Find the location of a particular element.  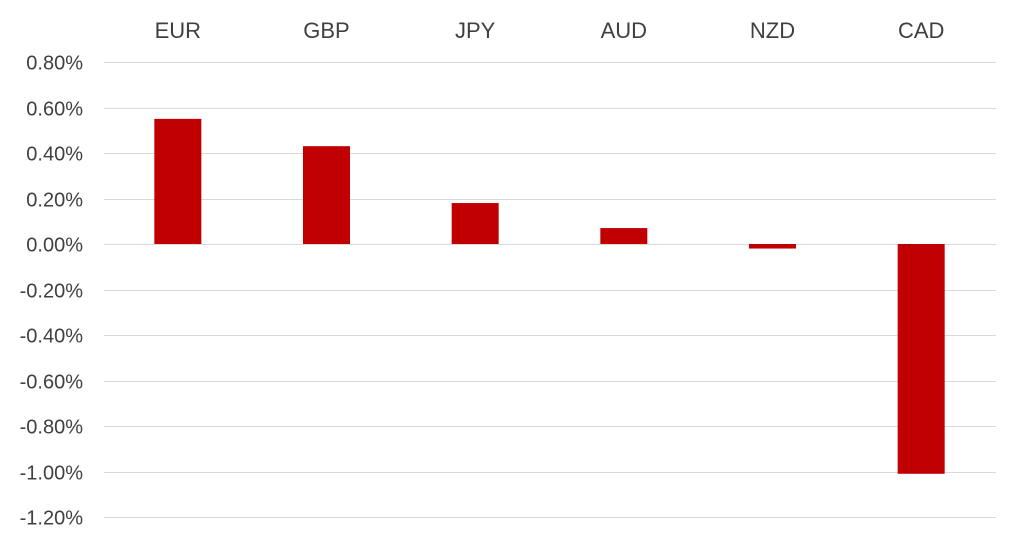

y-tick-label: -0.80% is located at coordinates (52, 428).